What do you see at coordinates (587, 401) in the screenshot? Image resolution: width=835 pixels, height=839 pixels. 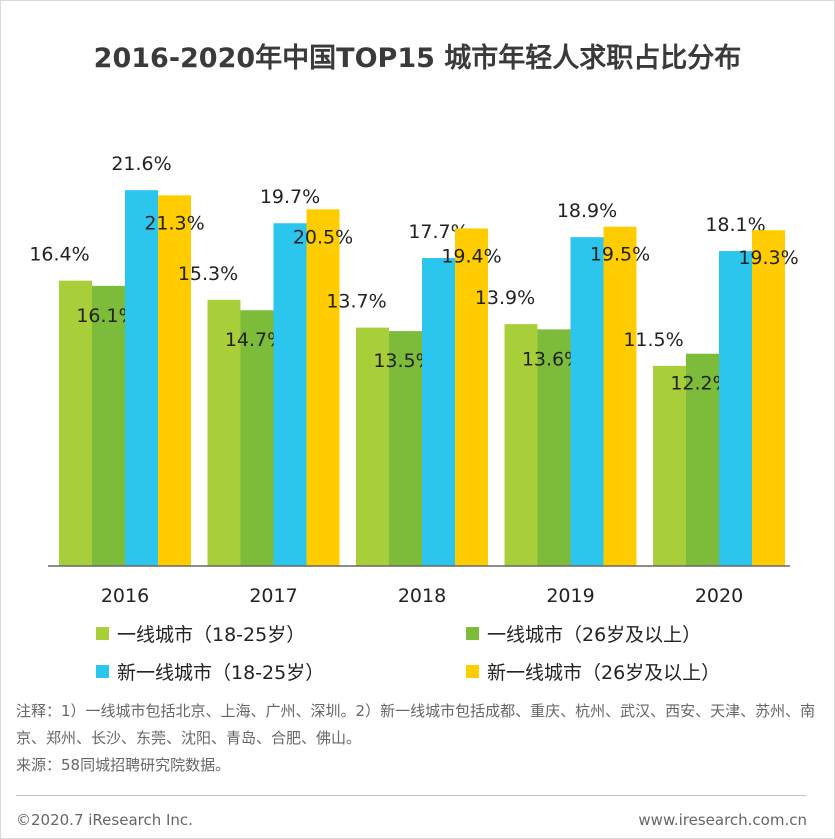 I see `bar-2019-s2` at bounding box center [587, 401].